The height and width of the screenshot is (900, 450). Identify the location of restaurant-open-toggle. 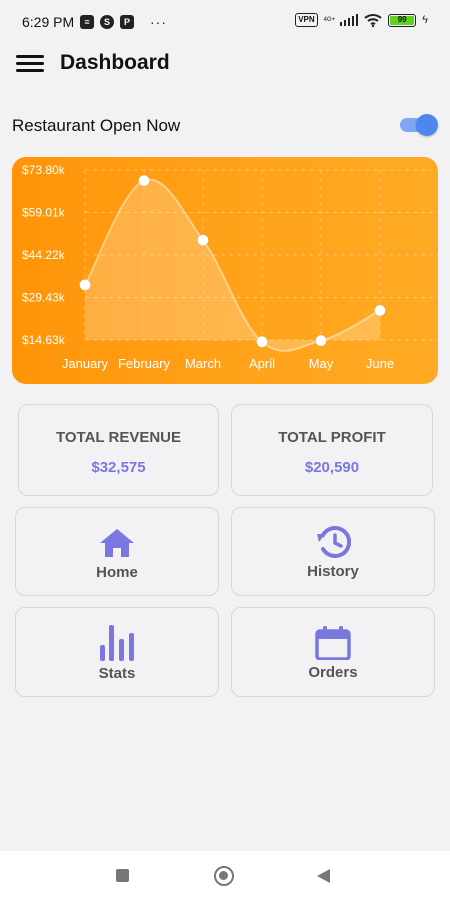
(419, 125).